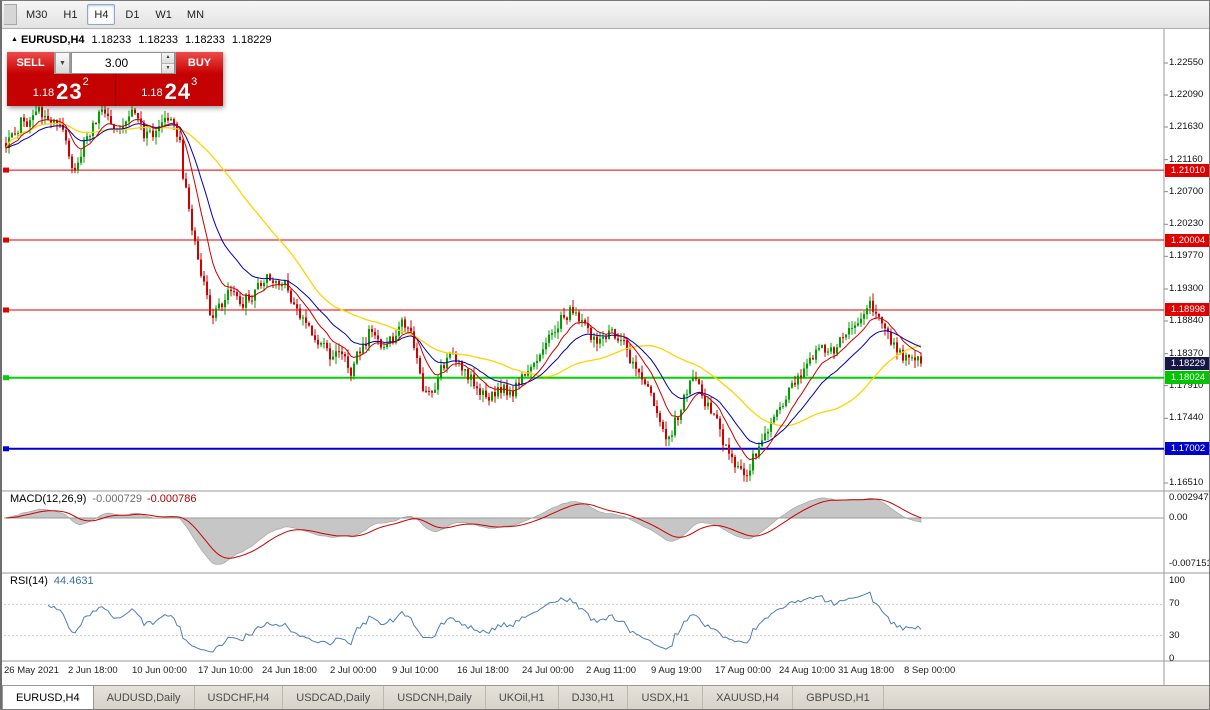  I want to click on timeframe-button-d1: D1, so click(132, 14).